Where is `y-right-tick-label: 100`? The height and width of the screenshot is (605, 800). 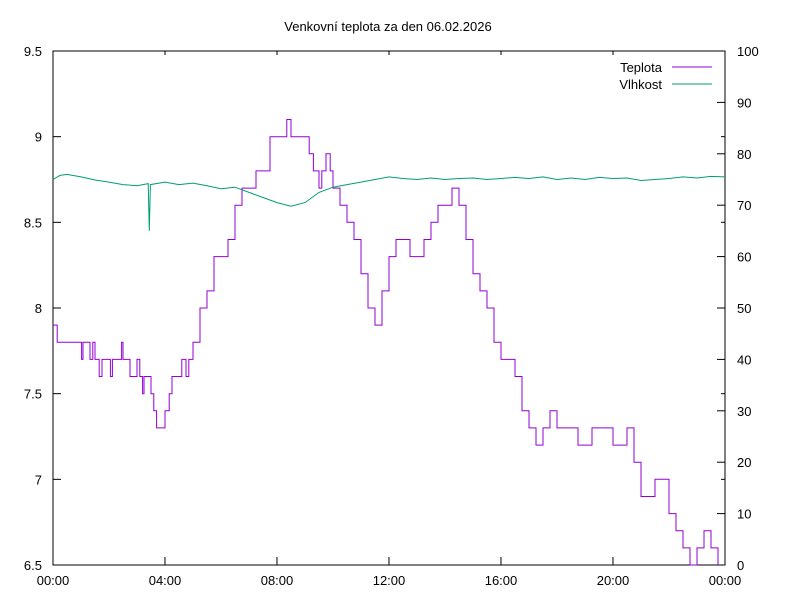
y-right-tick-label: 100 is located at coordinates (748, 51).